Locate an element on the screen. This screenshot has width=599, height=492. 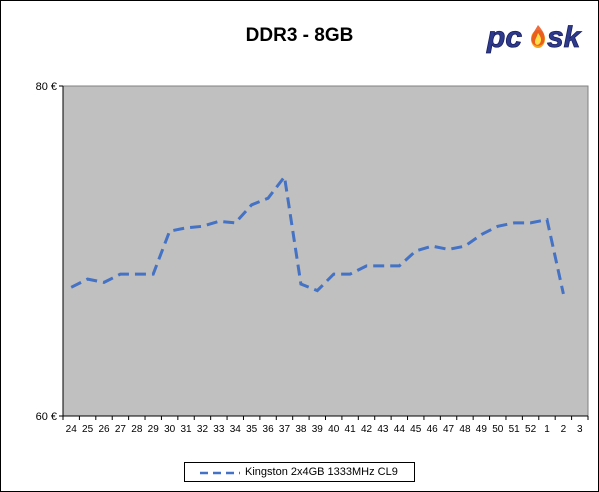
x-tick-label: 51 is located at coordinates (515, 429).